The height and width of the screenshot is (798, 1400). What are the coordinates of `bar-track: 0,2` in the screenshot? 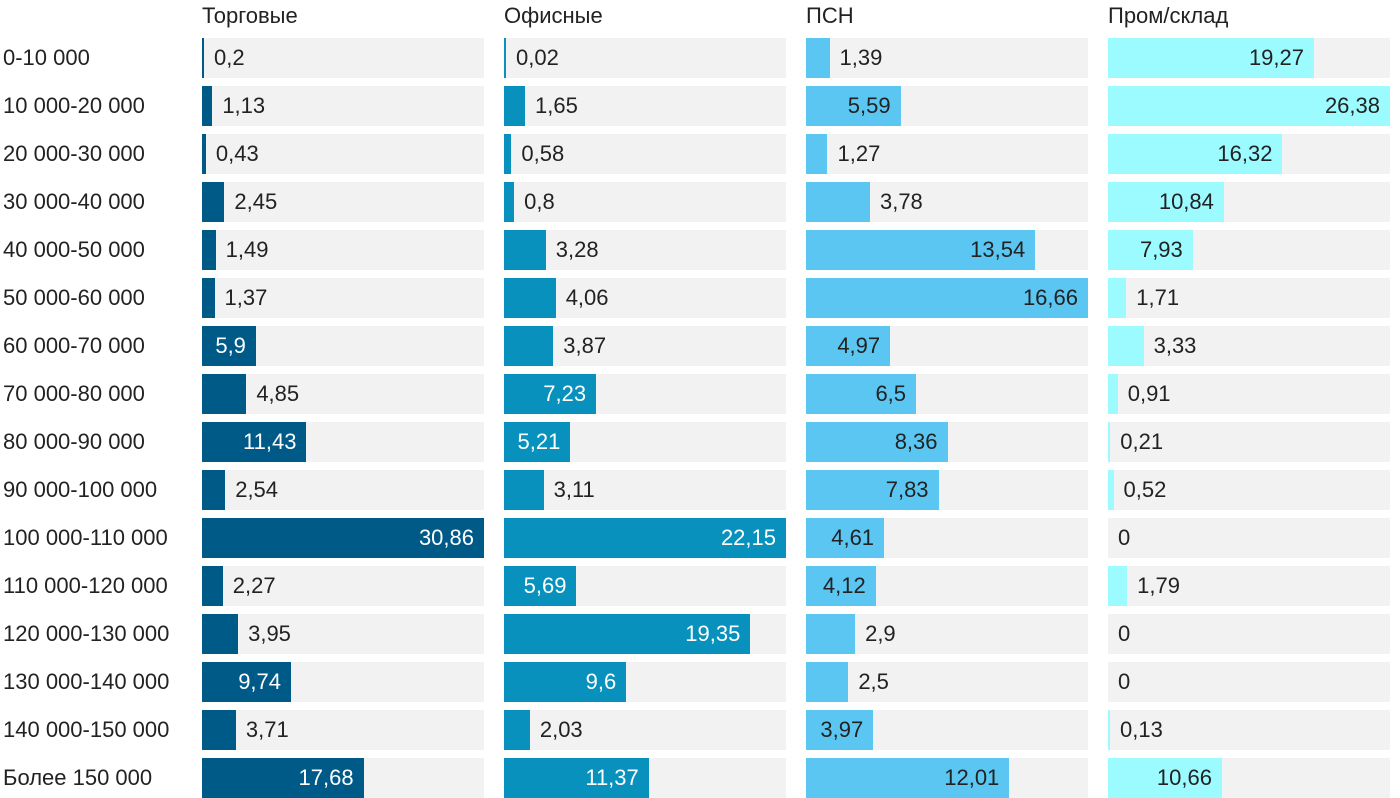 It's located at (343, 58).